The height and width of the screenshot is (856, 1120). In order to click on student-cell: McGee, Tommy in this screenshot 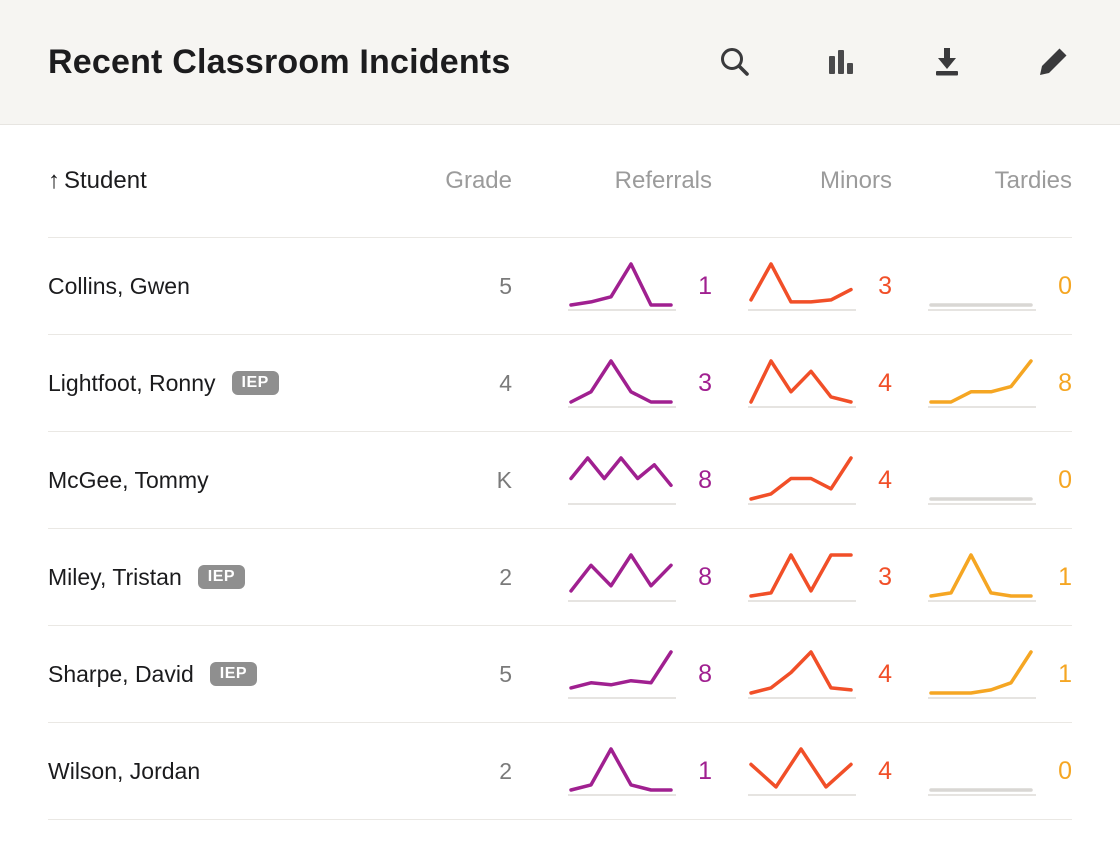, I will do `click(245, 480)`.